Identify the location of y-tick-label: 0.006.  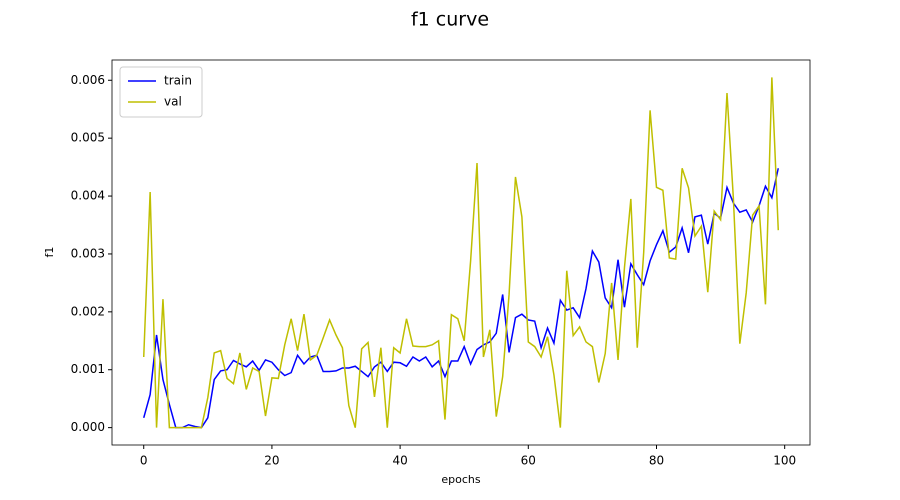
(88, 80).